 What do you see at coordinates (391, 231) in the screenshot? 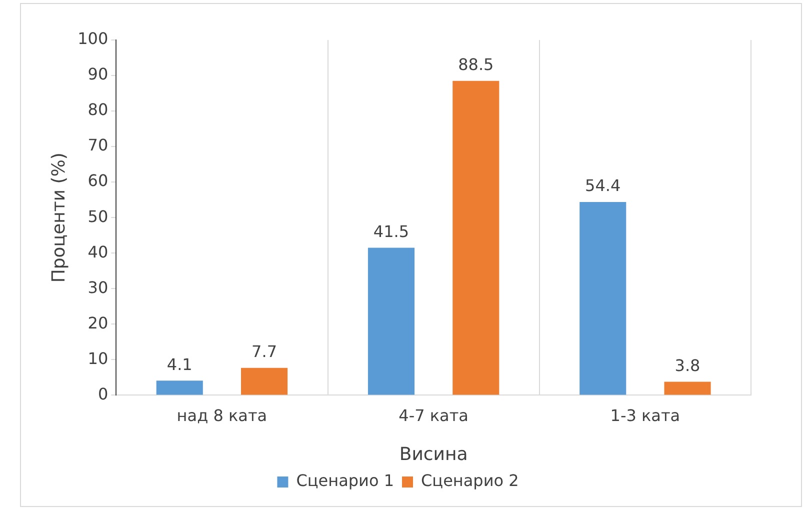
I see `data-label: 41.5` at bounding box center [391, 231].